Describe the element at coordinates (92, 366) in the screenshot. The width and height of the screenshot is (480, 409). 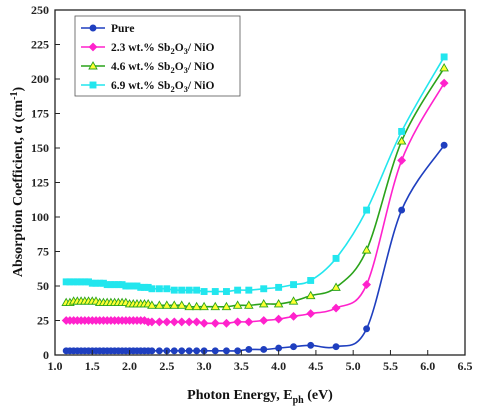
I see `x-tick-label-1: 1.5` at that location.